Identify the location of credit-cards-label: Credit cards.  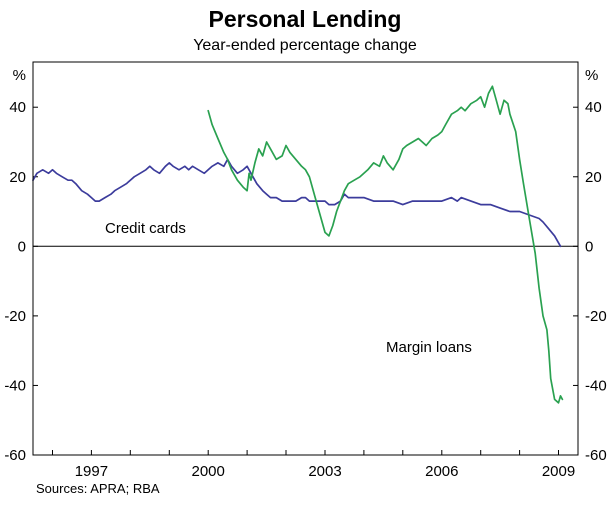
(145, 228).